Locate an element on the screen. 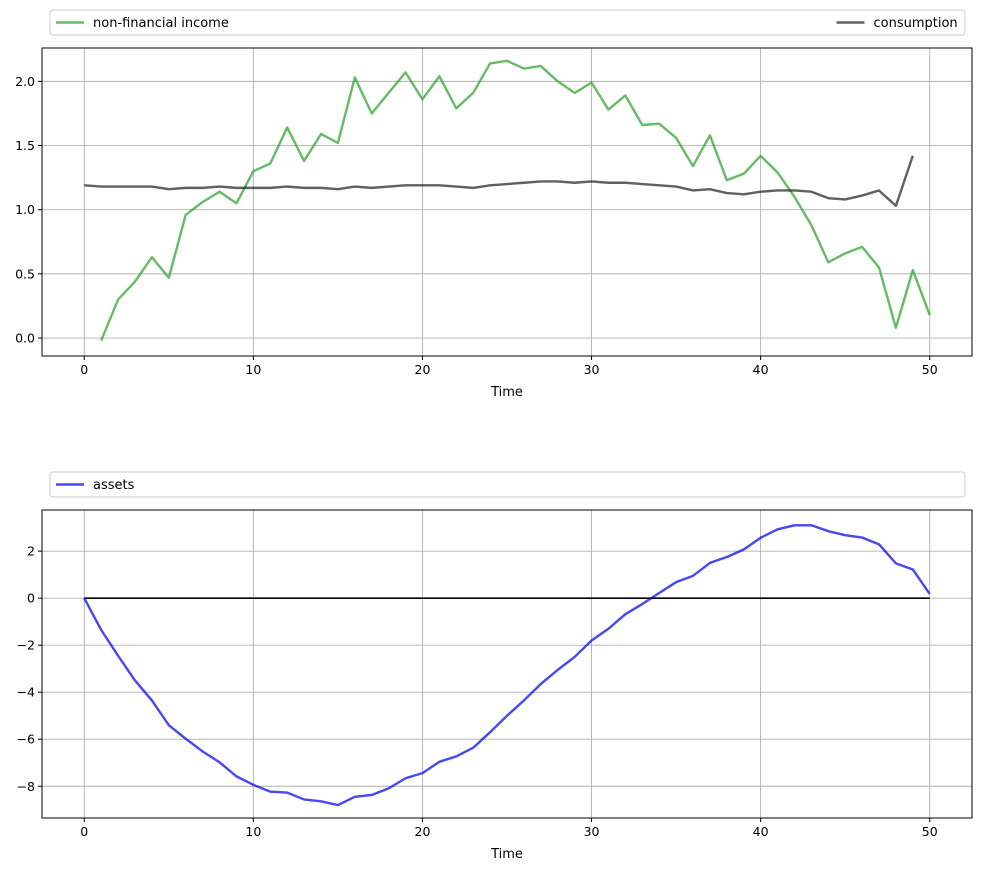 This screenshot has height=871, width=981. legend-label: non-financial income is located at coordinates (161, 23).